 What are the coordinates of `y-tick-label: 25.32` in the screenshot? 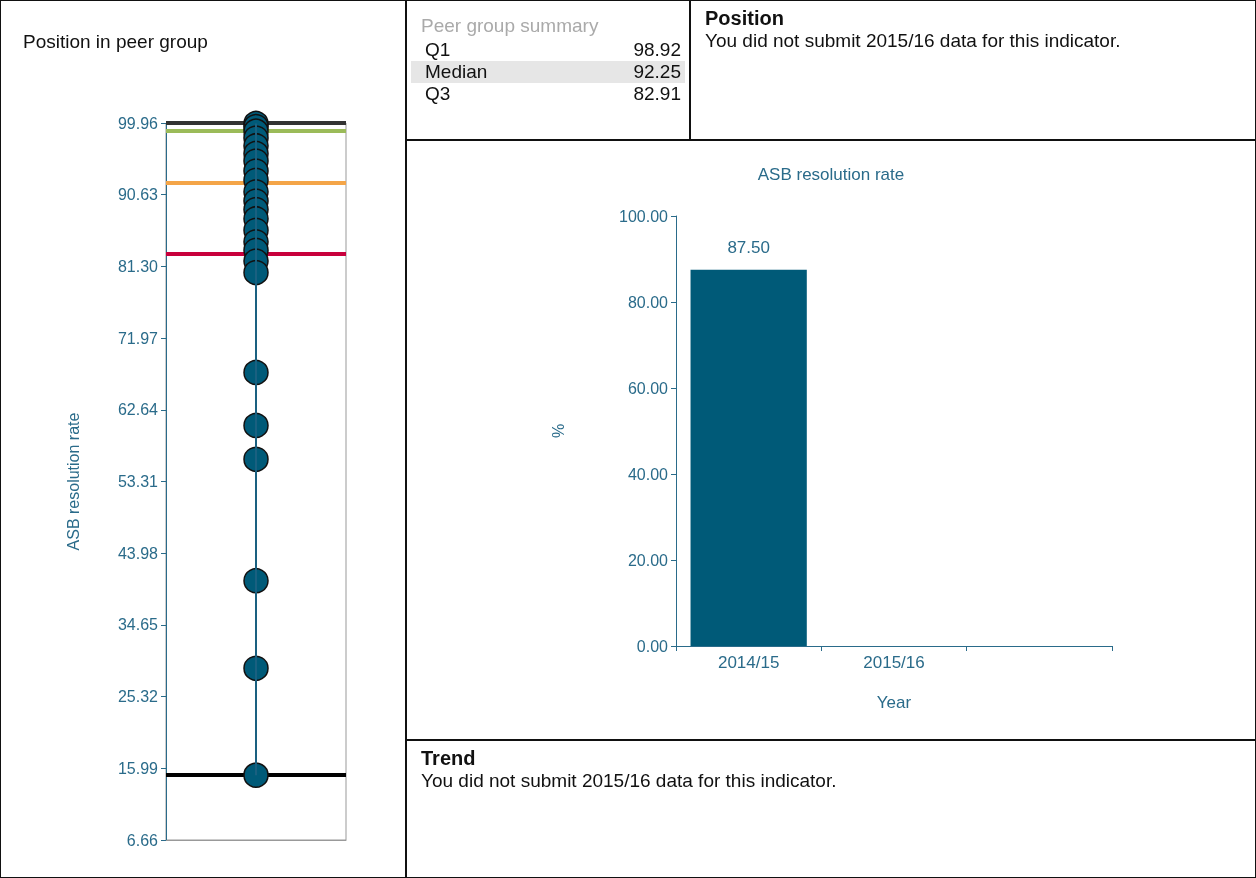 It's located at (138, 697).